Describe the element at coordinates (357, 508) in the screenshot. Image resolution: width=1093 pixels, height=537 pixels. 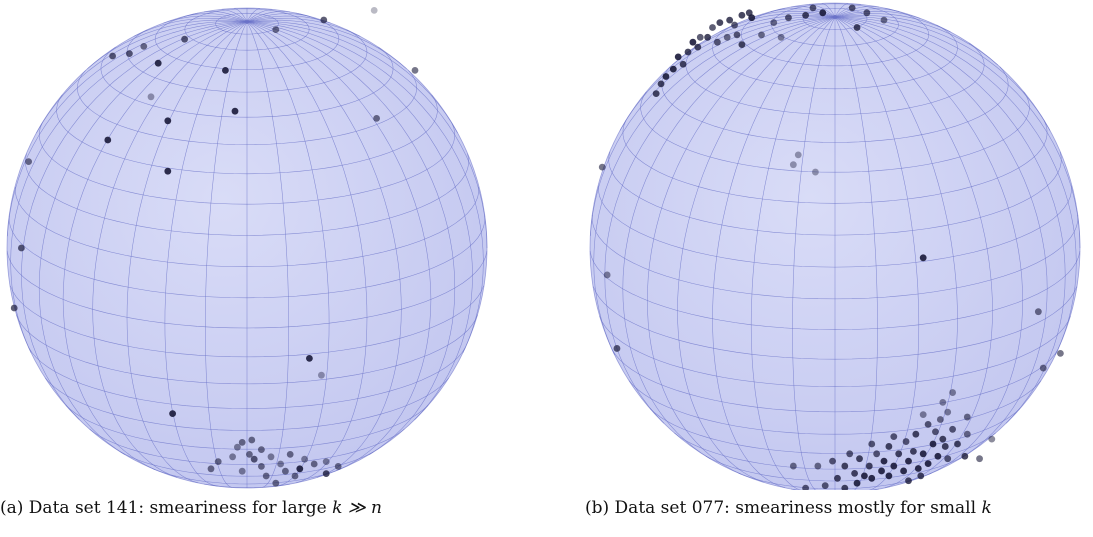
I see `caption-a-math: k ≫ n` at that location.